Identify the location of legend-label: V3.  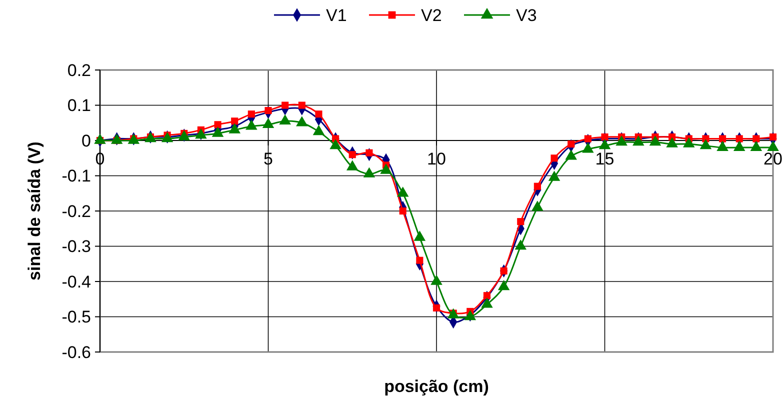
(526, 15).